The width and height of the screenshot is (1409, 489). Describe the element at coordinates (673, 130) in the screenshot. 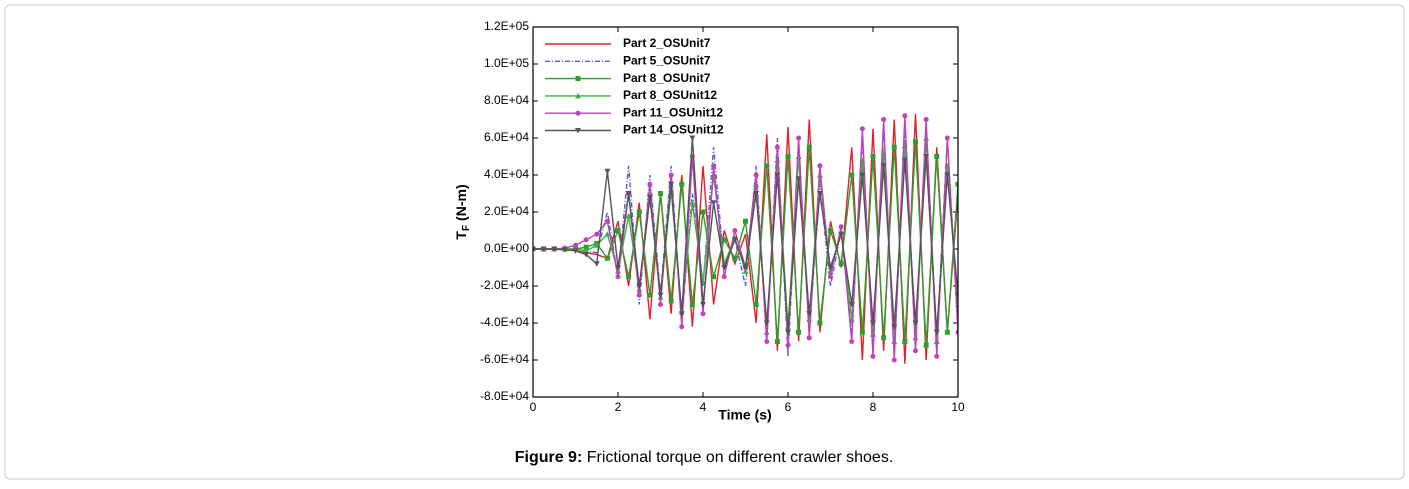

I see `legend-label: Part 14_OSUnit12` at that location.